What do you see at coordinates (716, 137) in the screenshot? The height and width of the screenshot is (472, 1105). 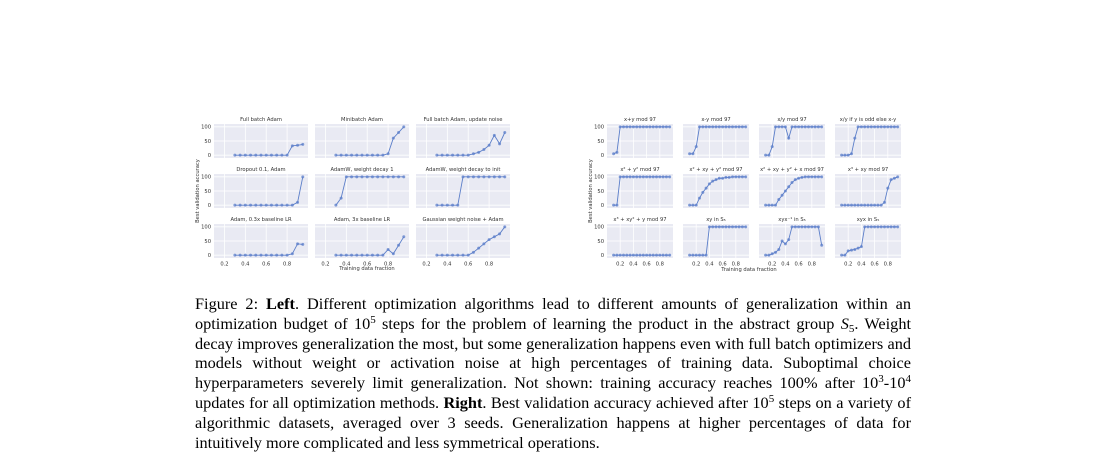 I see `subplot: x-y mod 97` at bounding box center [716, 137].